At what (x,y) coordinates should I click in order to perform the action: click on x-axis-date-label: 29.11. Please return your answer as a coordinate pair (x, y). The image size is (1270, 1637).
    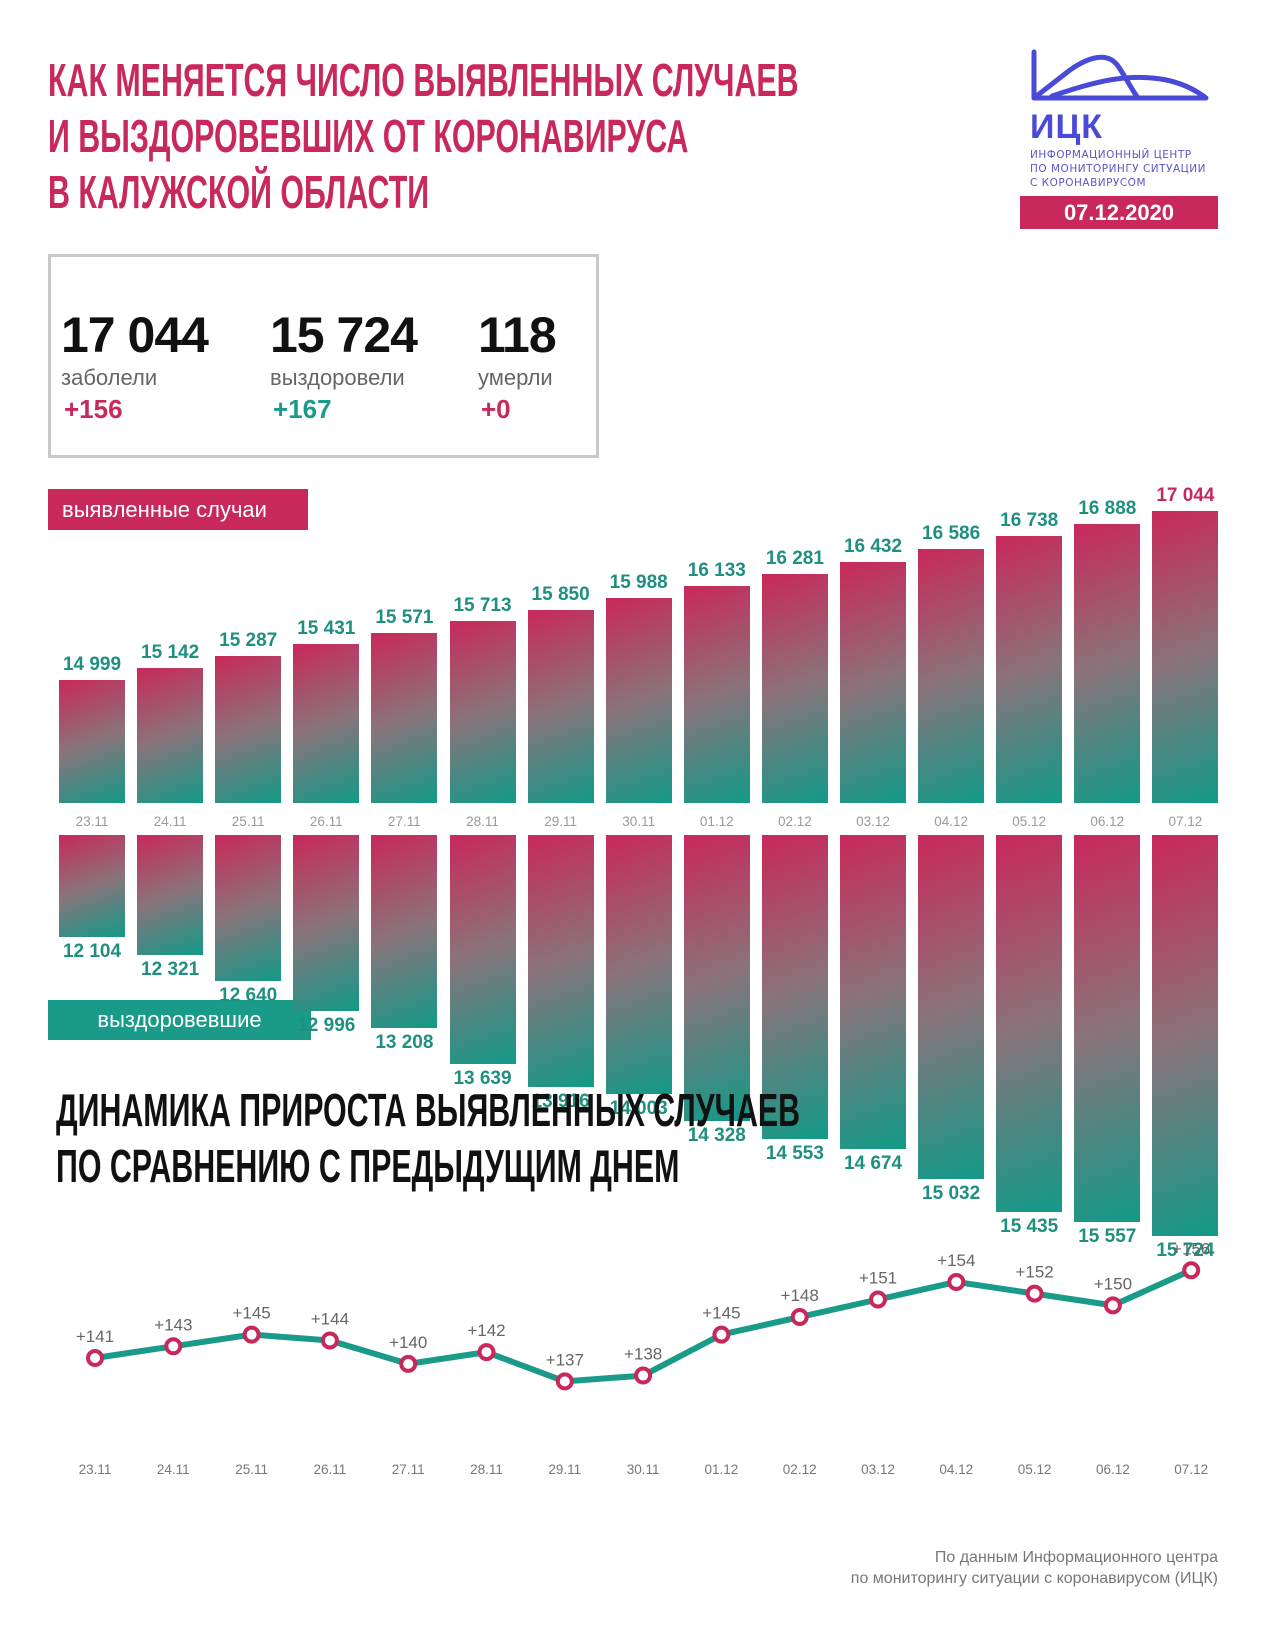
    Looking at the image, I should click on (564, 1469).